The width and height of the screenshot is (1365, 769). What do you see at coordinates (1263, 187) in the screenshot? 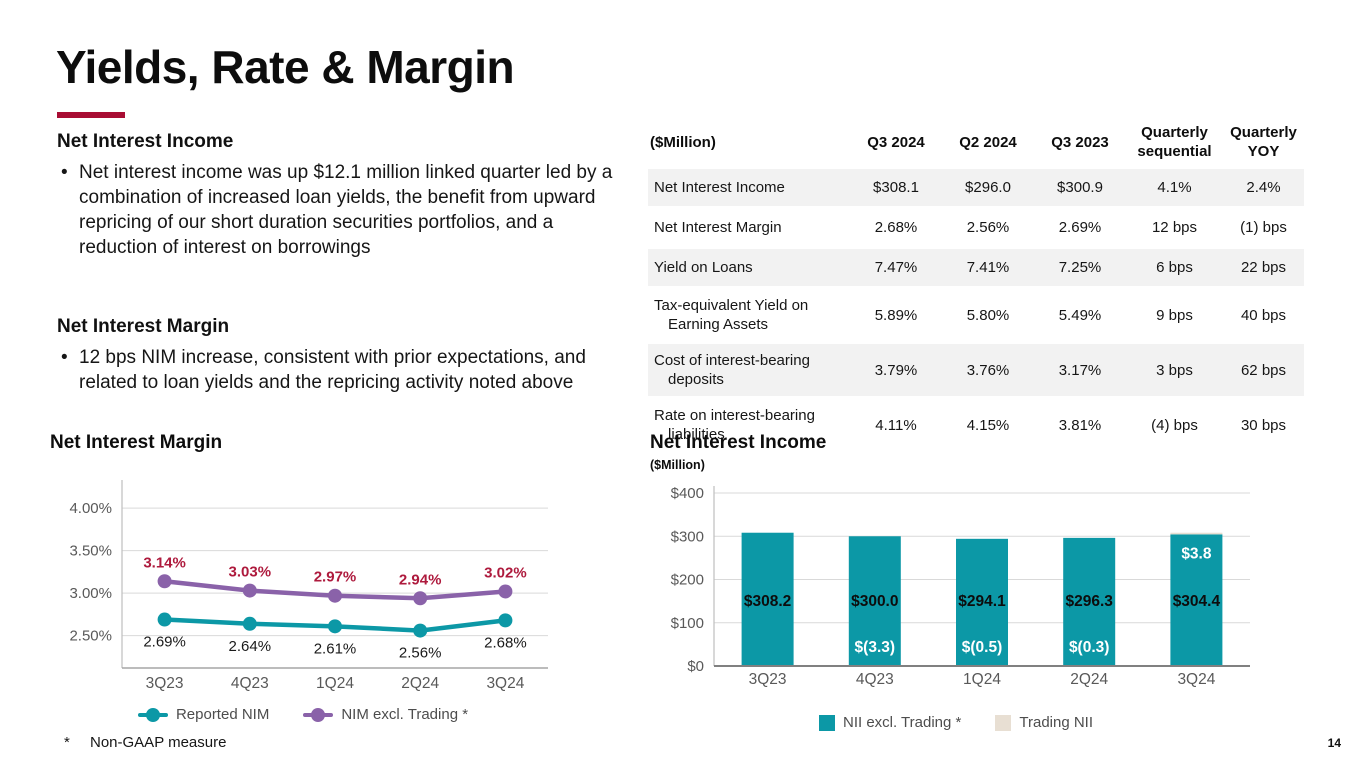
I see `table-cell: 2.4%` at bounding box center [1263, 187].